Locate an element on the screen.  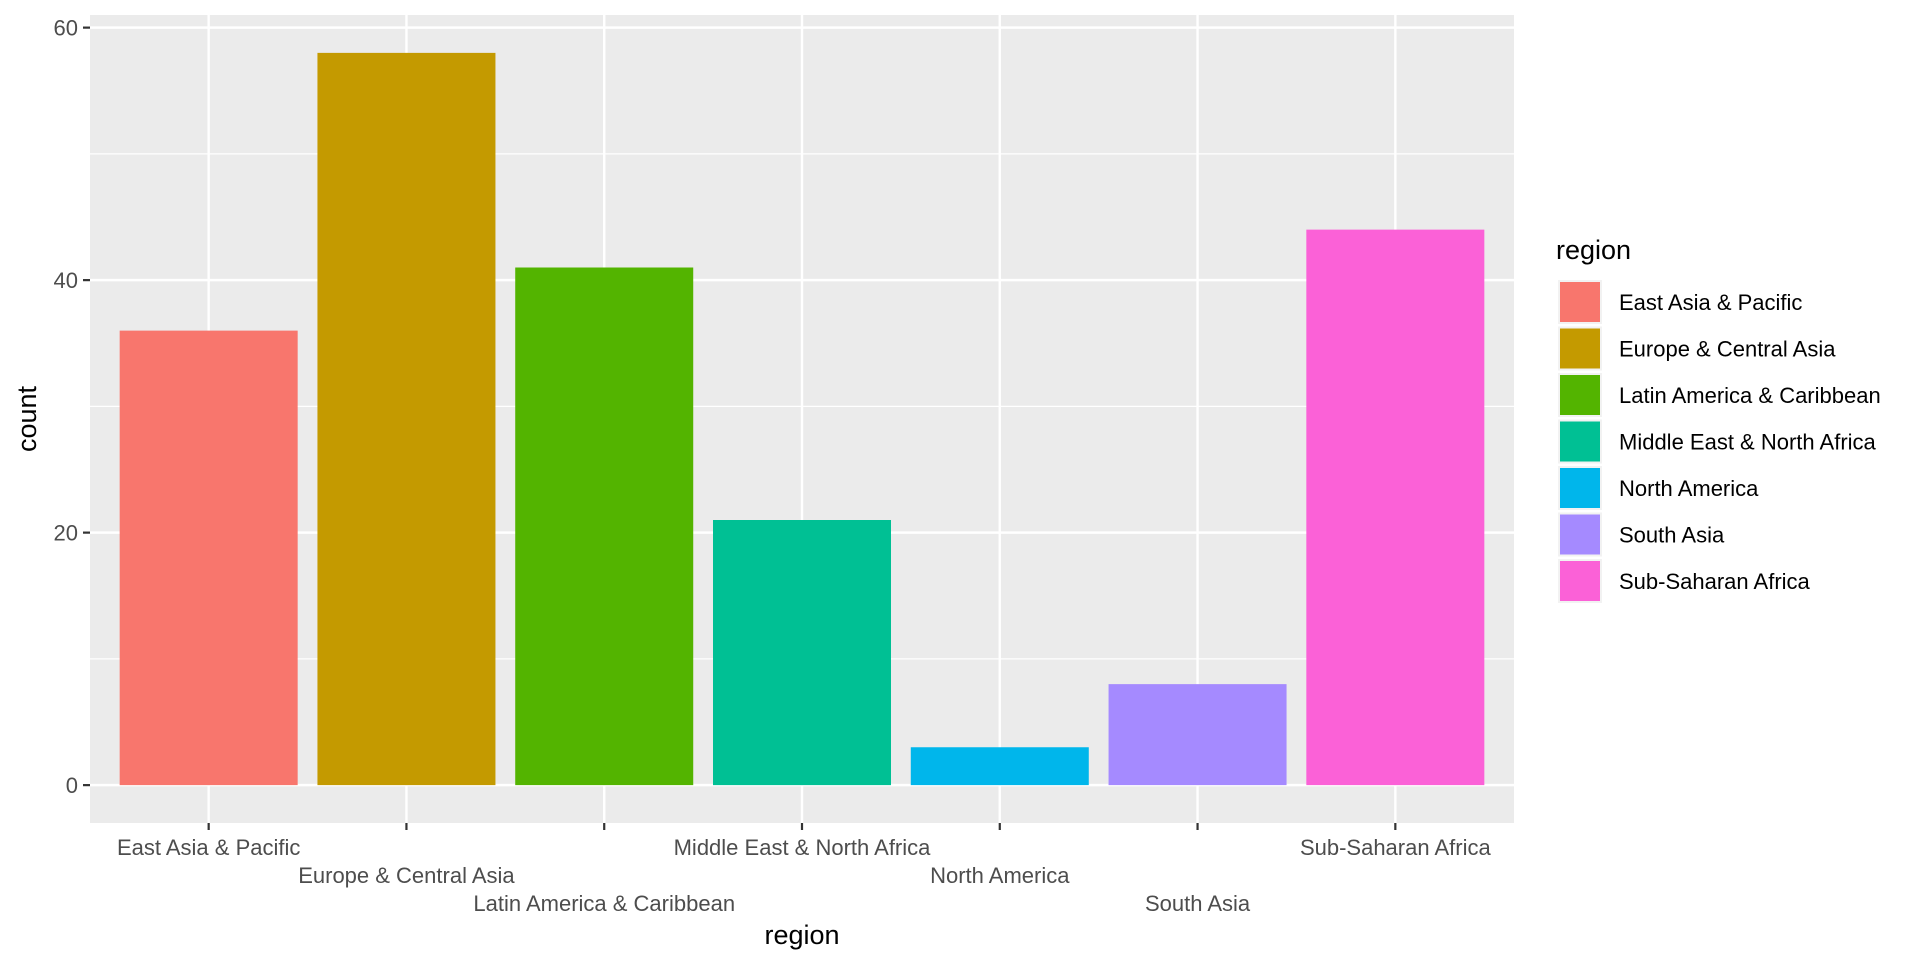
x-tick-label: Middle East & North Africa is located at coordinates (803, 847).